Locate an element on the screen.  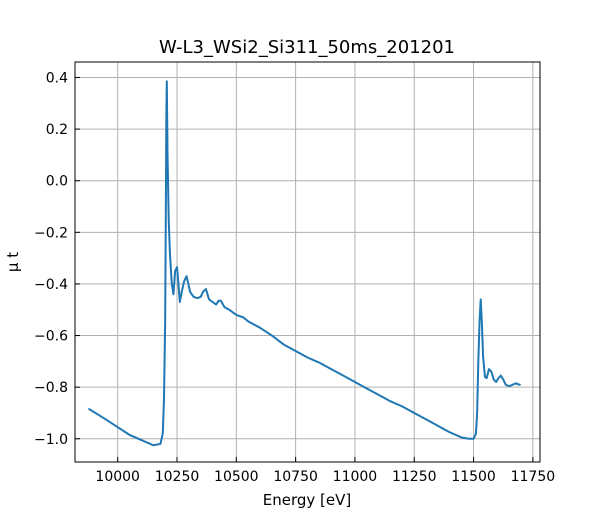
x-tick-label: 10000 is located at coordinates (117, 477).